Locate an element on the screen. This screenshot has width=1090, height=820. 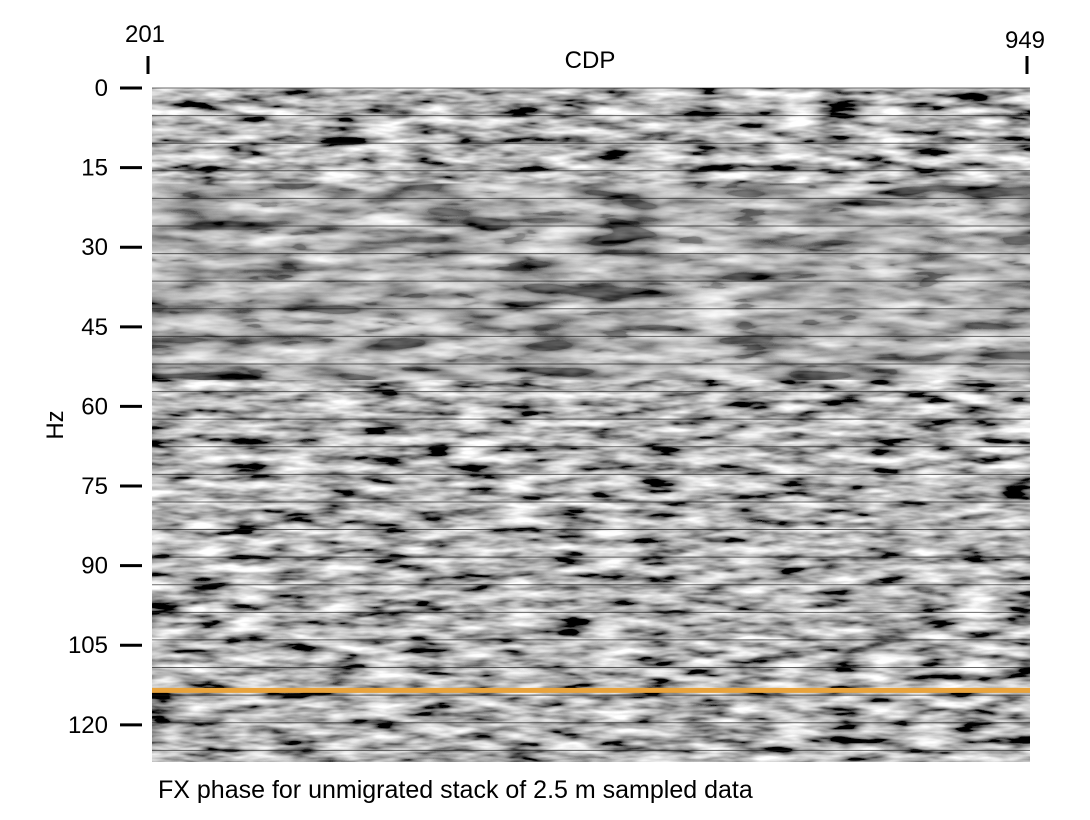
y-tick-label-1: 15 is located at coordinates (94, 168).